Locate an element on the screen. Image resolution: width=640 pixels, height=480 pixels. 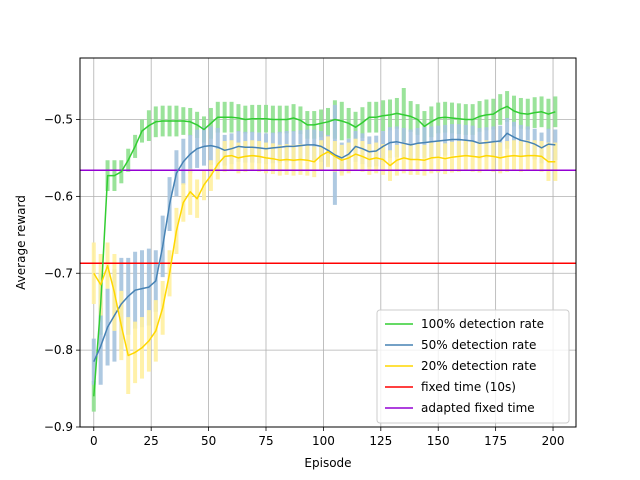
x-tick-label: 200 is located at coordinates (553, 441).